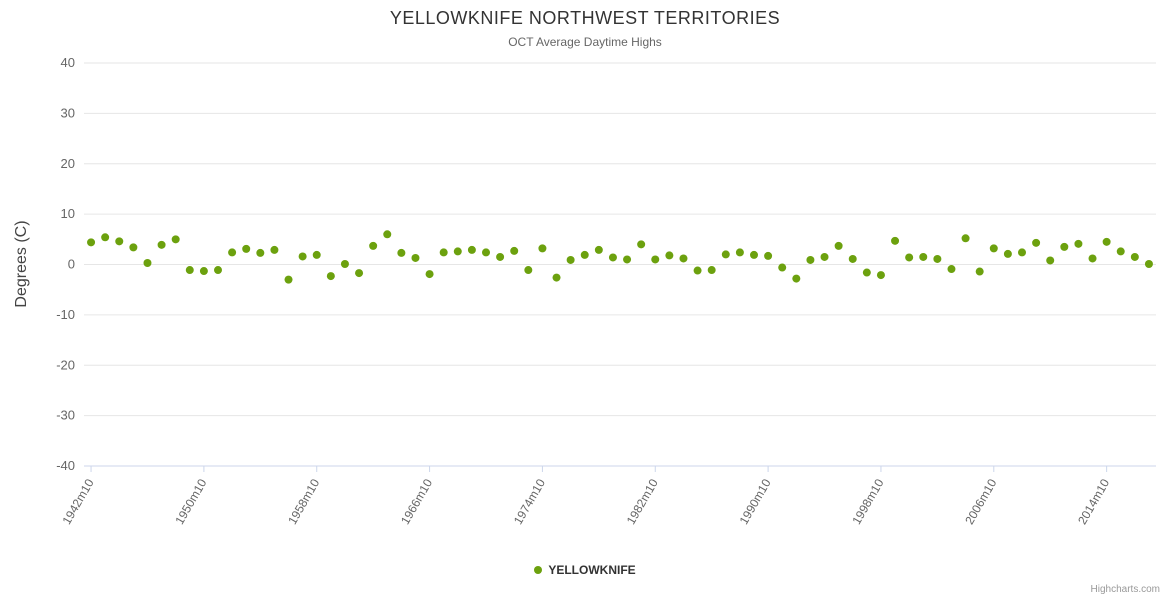 Image resolution: width=1170 pixels, height=600 pixels. What do you see at coordinates (755, 501) in the screenshot?
I see `x-axis-tick-label: 1990m10` at bounding box center [755, 501].